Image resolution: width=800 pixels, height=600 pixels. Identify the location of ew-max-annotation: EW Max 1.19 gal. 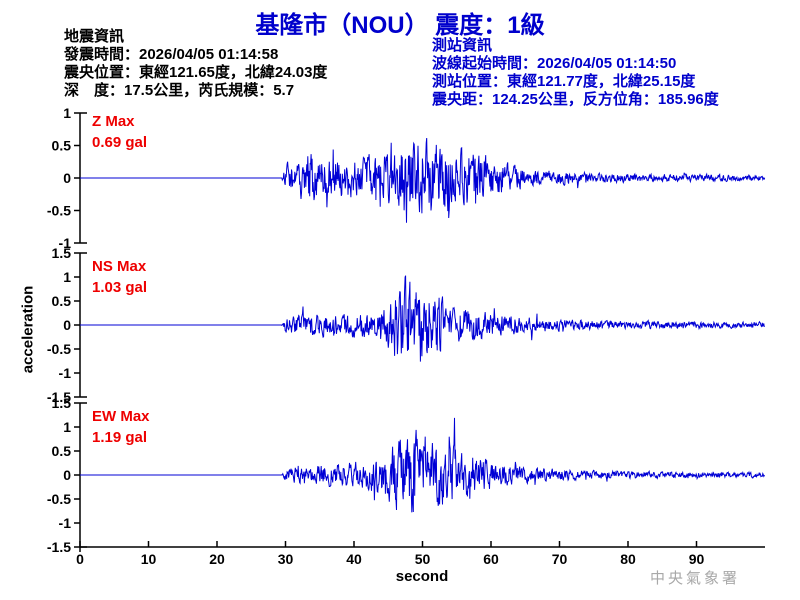
(121, 427).